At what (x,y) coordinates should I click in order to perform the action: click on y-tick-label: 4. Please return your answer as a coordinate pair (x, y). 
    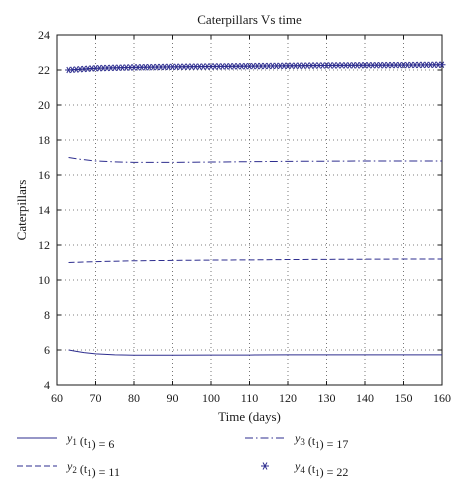
    Looking at the image, I should click on (47, 385).